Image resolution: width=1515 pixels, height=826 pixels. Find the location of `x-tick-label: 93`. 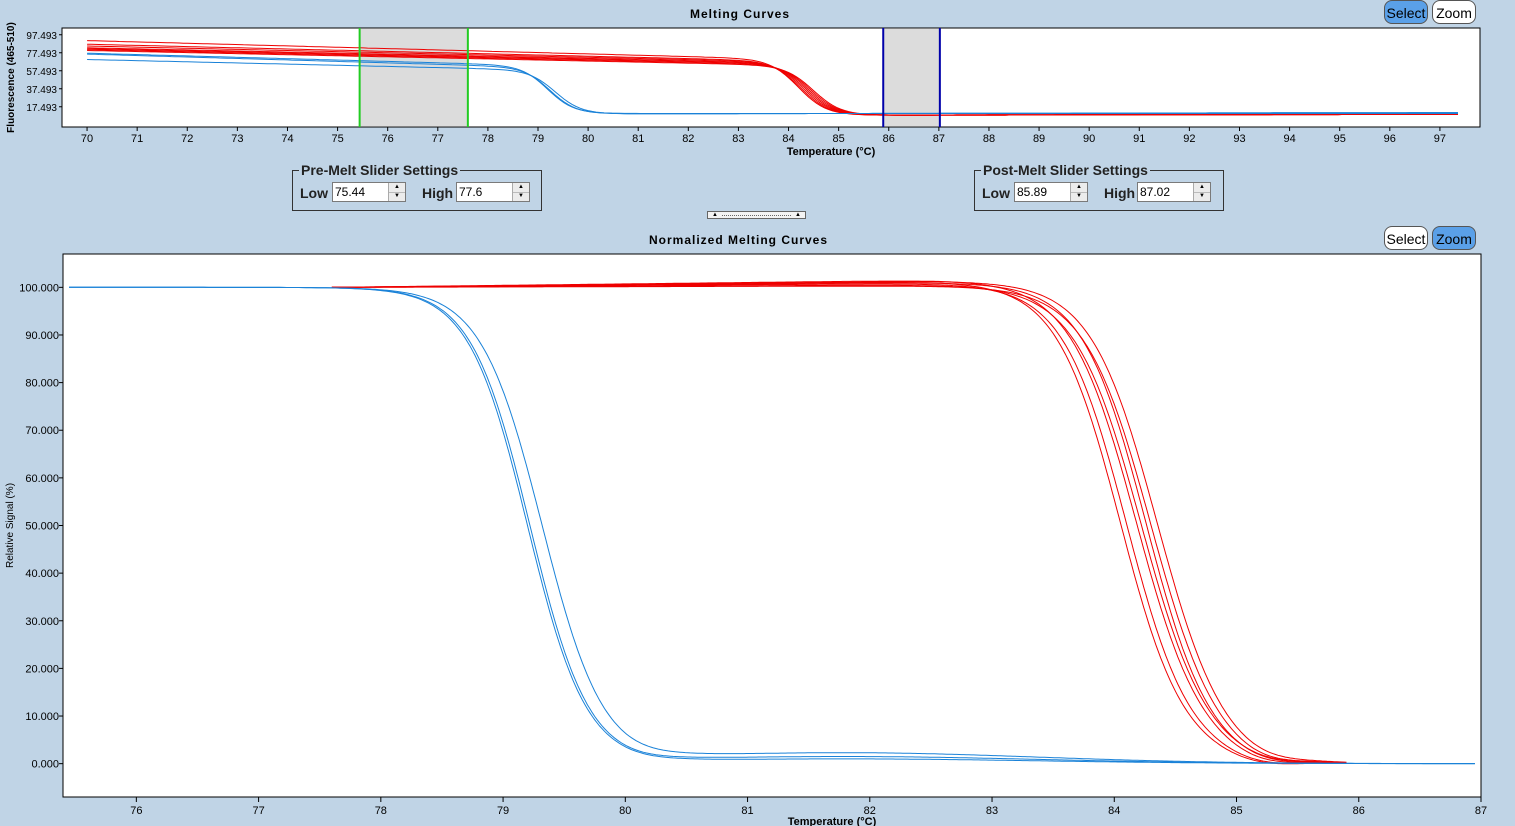

x-tick-label: 93 is located at coordinates (1239, 139).